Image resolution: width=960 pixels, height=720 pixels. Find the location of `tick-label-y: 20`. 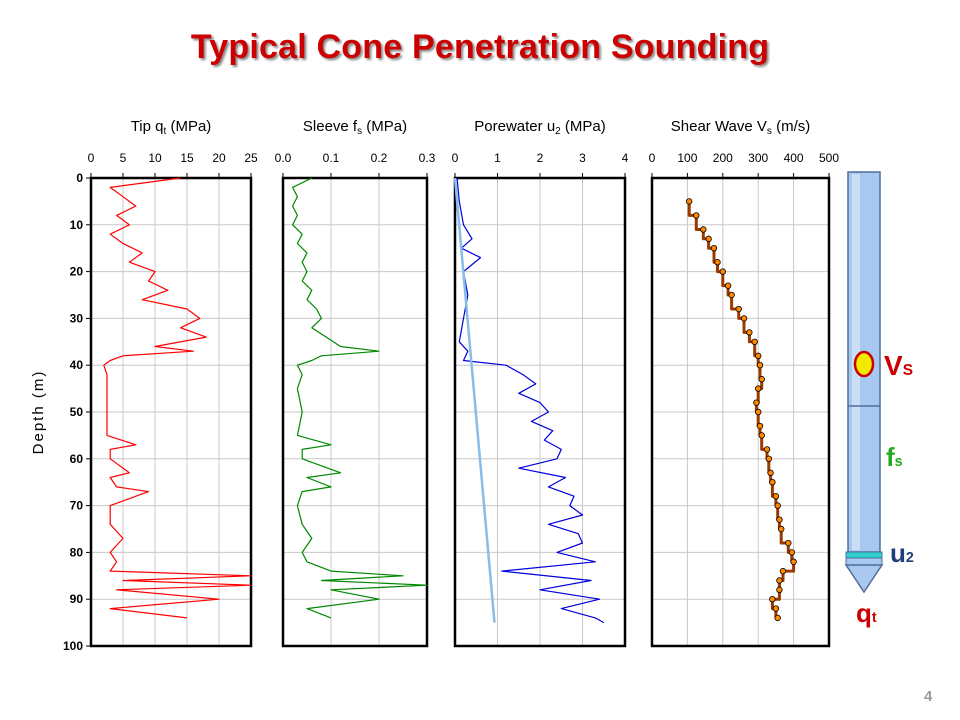

tick-label-y: 20 is located at coordinates (77, 272).